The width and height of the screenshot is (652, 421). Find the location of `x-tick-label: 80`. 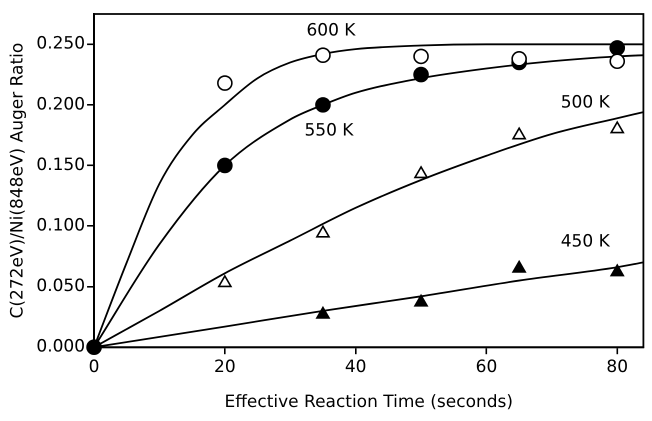

x-tick-label: 80 is located at coordinates (617, 366).